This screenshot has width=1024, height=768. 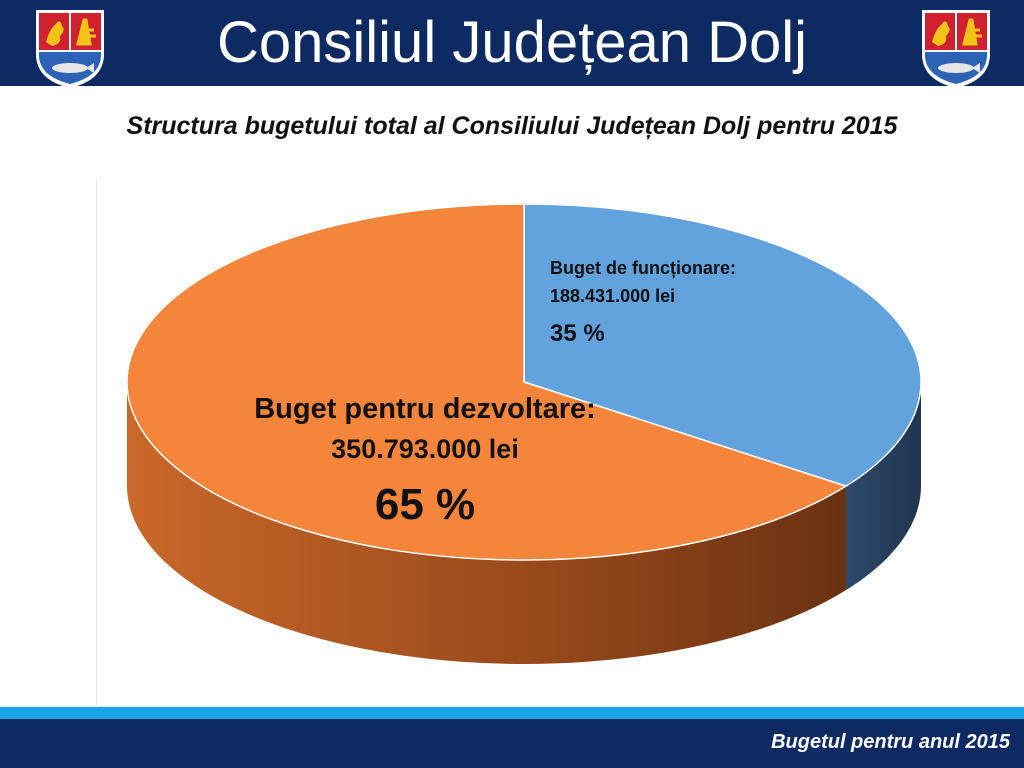 What do you see at coordinates (96, 442) in the screenshot?
I see `chart-frame-line` at bounding box center [96, 442].